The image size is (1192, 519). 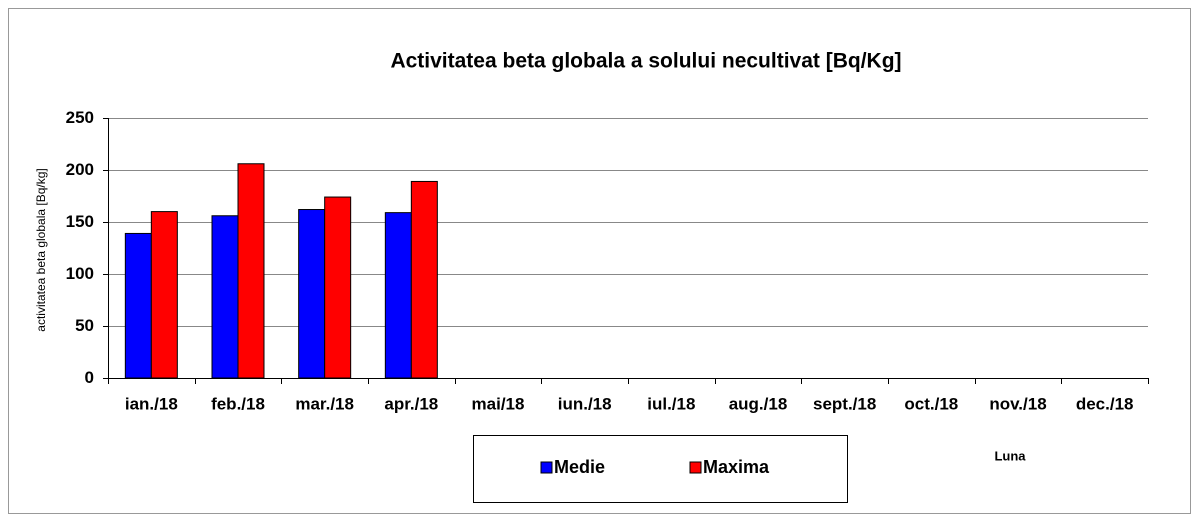 What do you see at coordinates (585, 403) in the screenshot?
I see `x-tick-label: iun./18` at bounding box center [585, 403].